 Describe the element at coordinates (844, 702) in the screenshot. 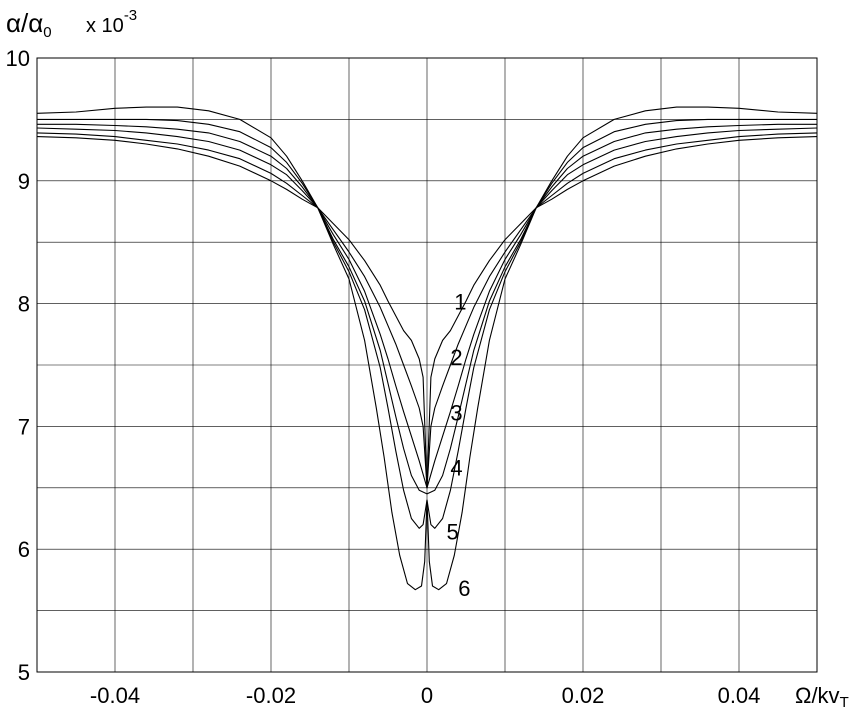

I see `x-axis-label-sub: T` at that location.